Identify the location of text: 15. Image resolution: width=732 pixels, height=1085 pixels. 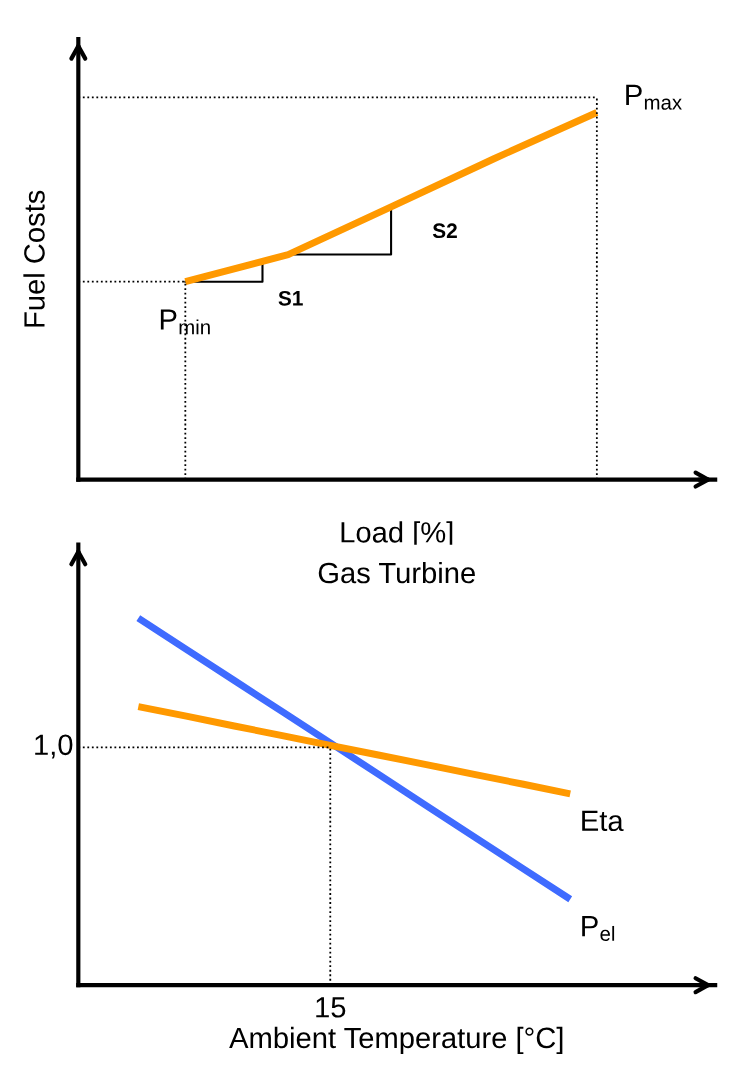
(331, 1007).